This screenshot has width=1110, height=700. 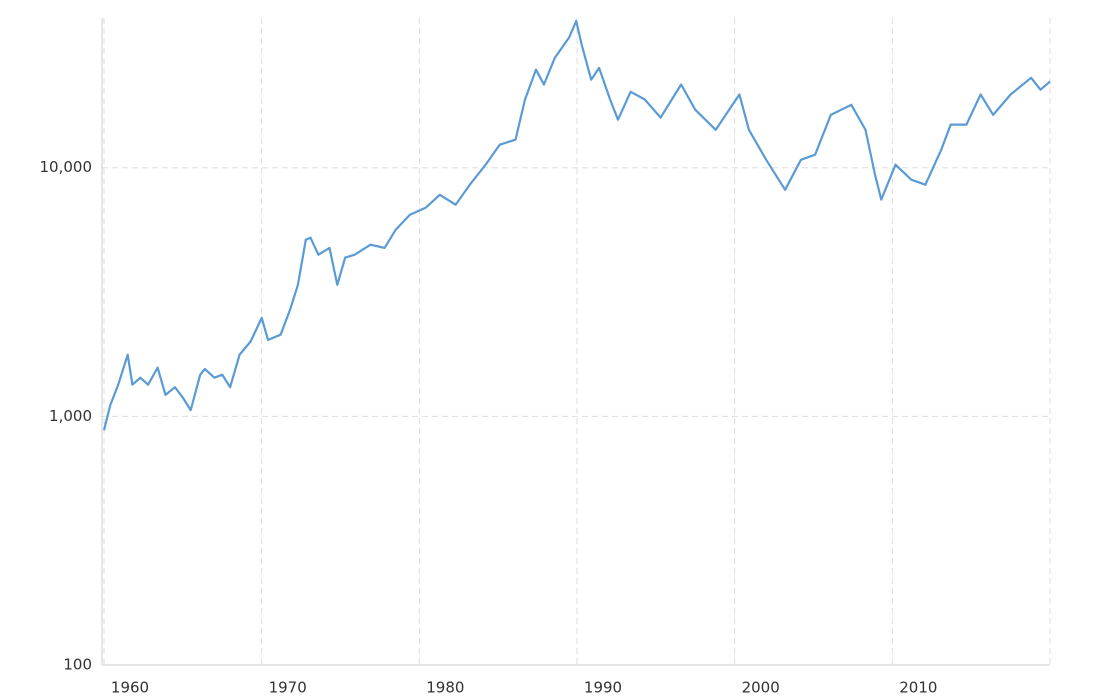 I want to click on x-tick-label: 1980, so click(x=445, y=688).